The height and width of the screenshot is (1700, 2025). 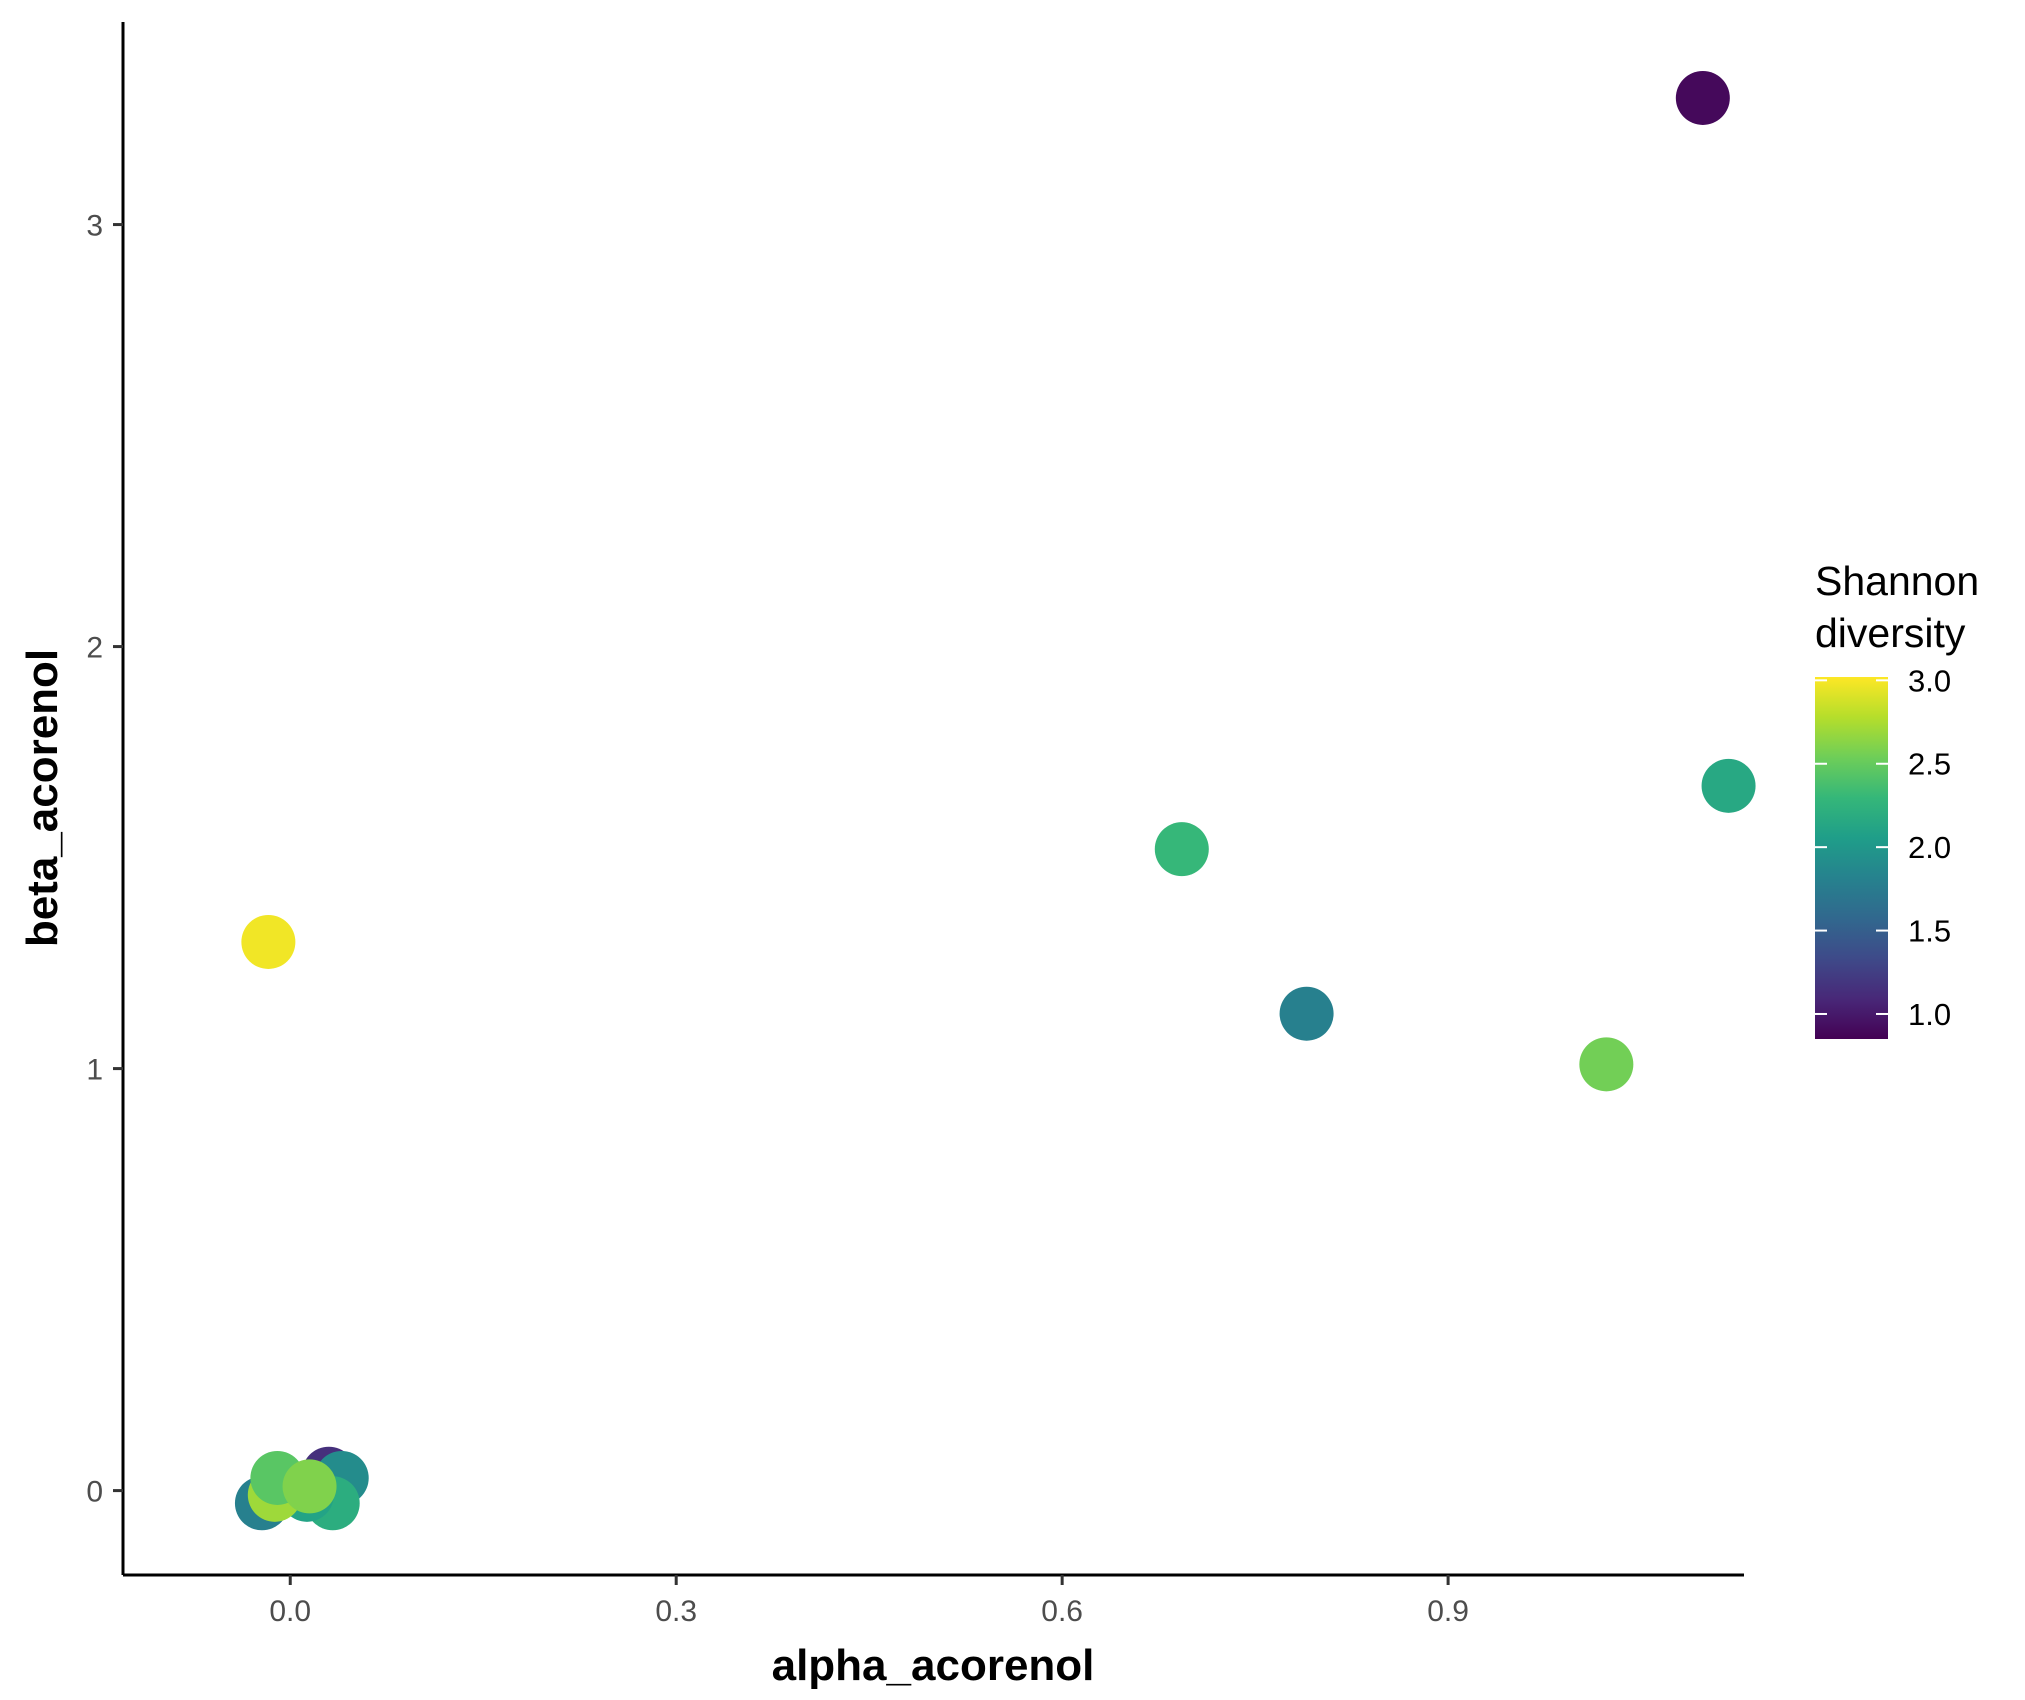 What do you see at coordinates (1851, 858) in the screenshot?
I see `colorbar` at bounding box center [1851, 858].